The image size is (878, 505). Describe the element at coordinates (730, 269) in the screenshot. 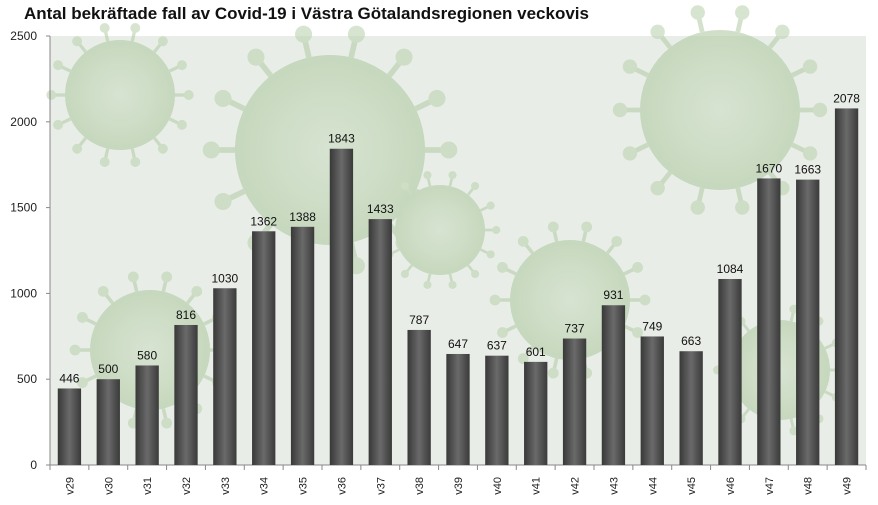

I see `data-label-v46: 1084` at that location.